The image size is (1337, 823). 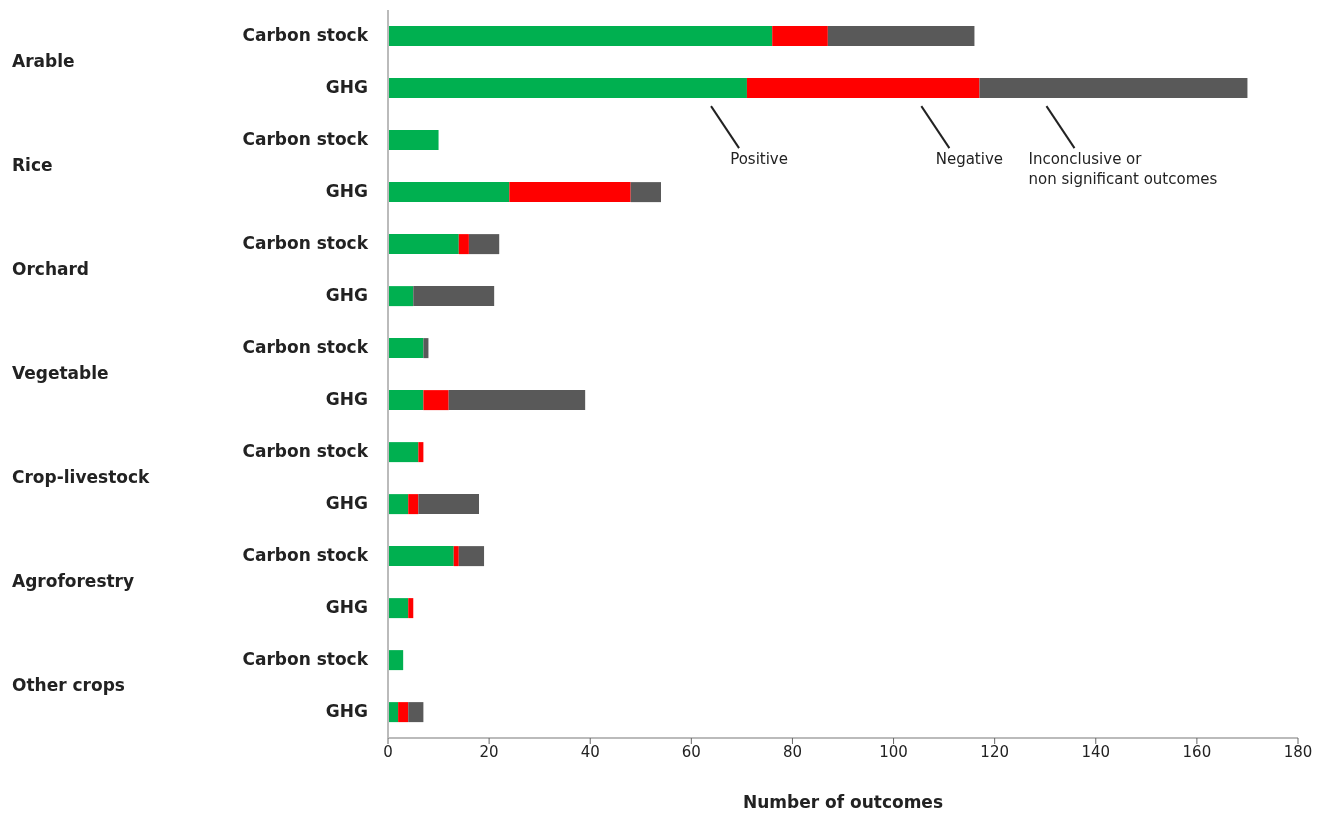 What do you see at coordinates (51, 269) in the screenshot?
I see `text: Orchard` at bounding box center [51, 269].